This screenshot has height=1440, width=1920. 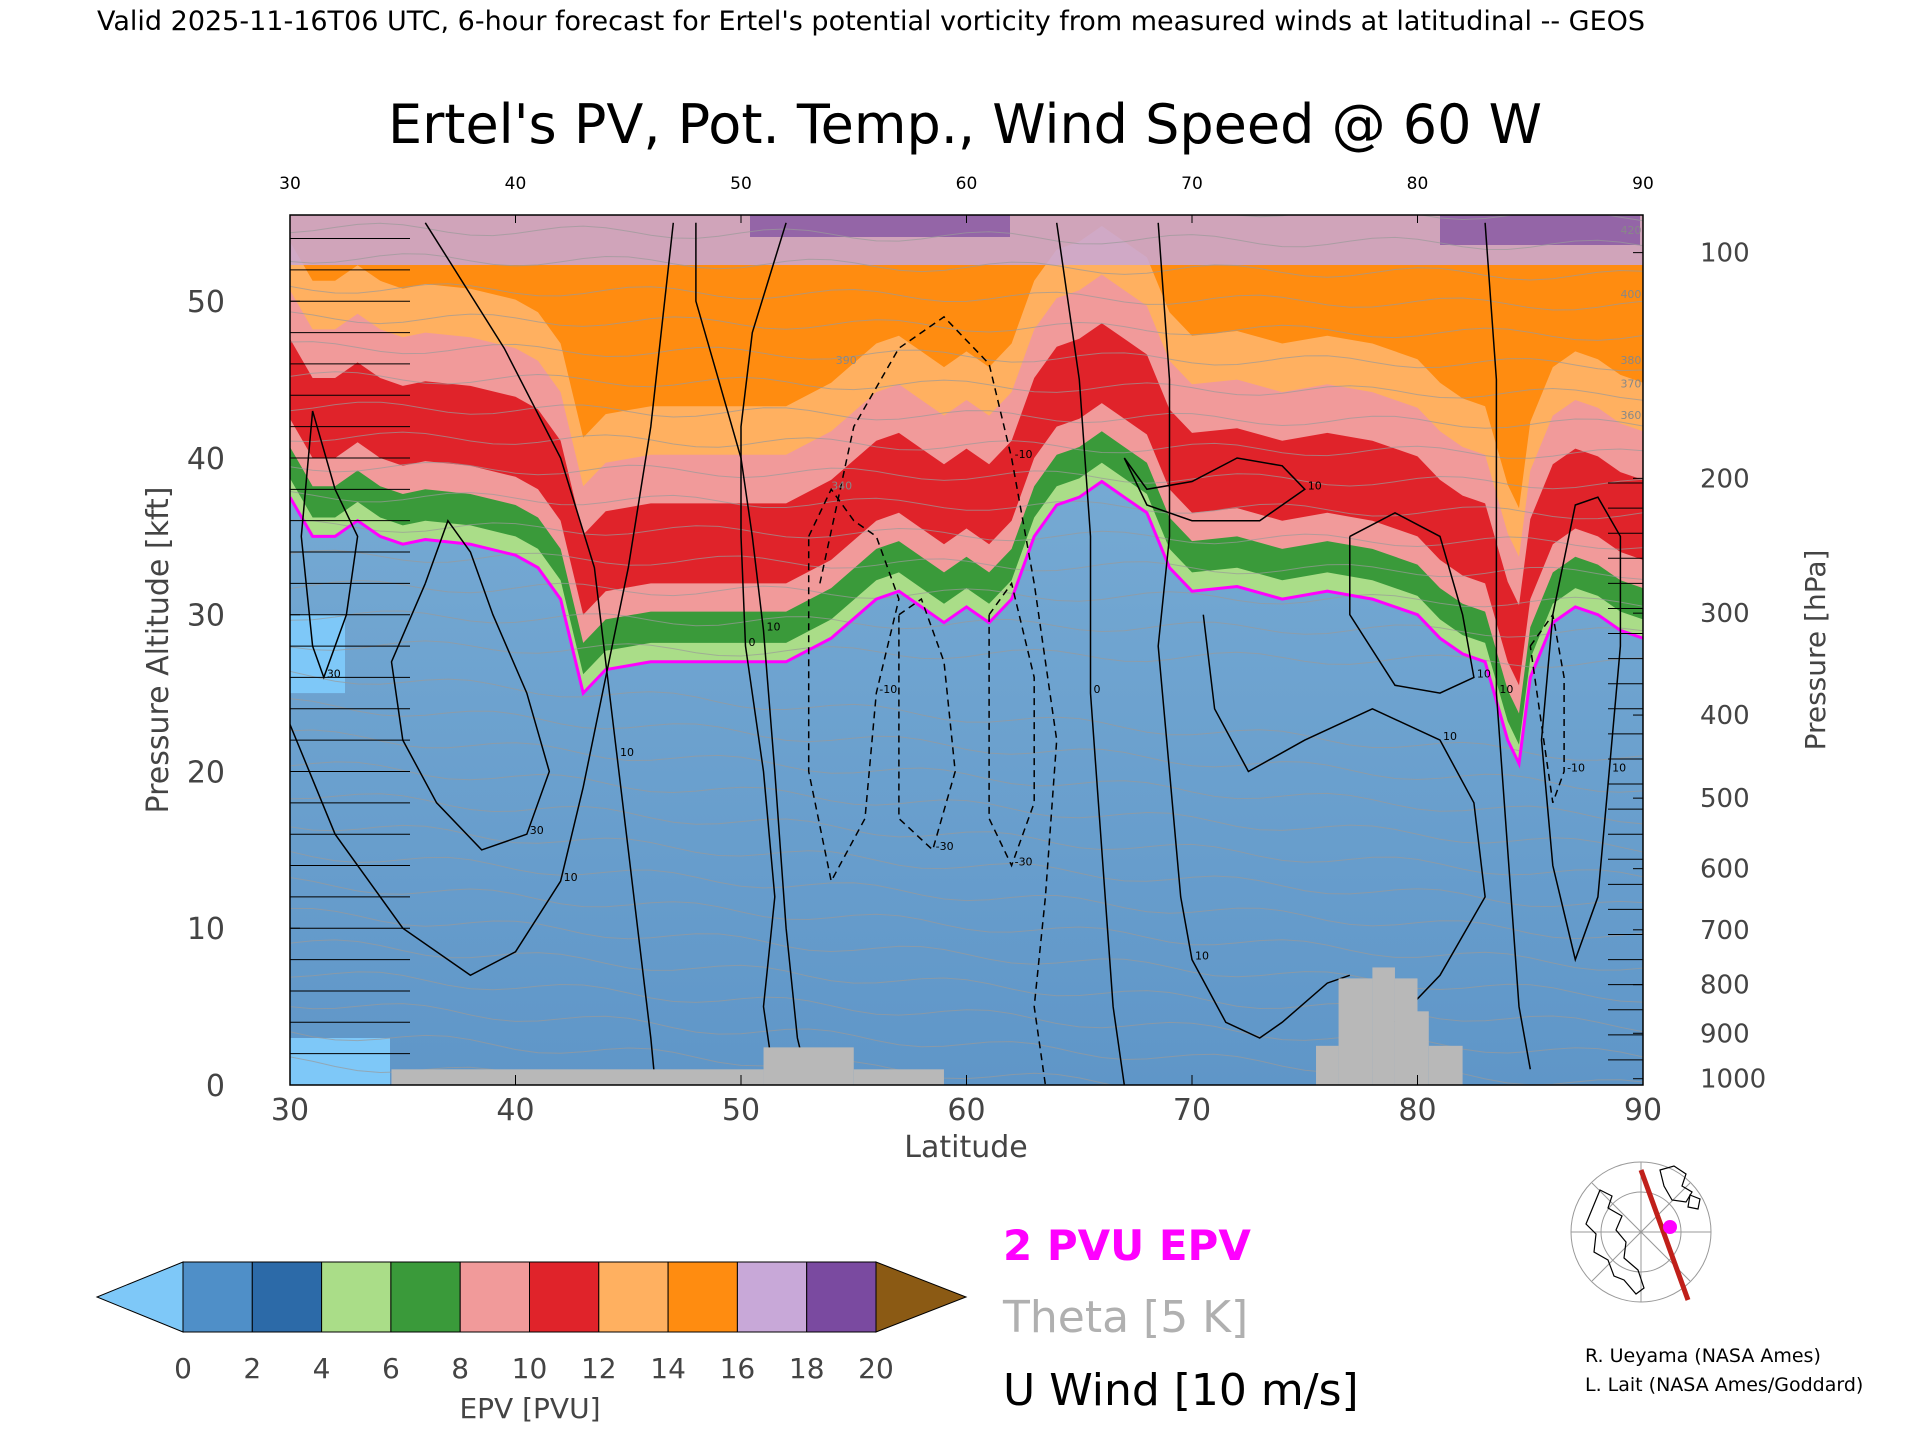 What do you see at coordinates (599, 1368) in the screenshot?
I see `colorbar-tick-label: 12` at bounding box center [599, 1368].